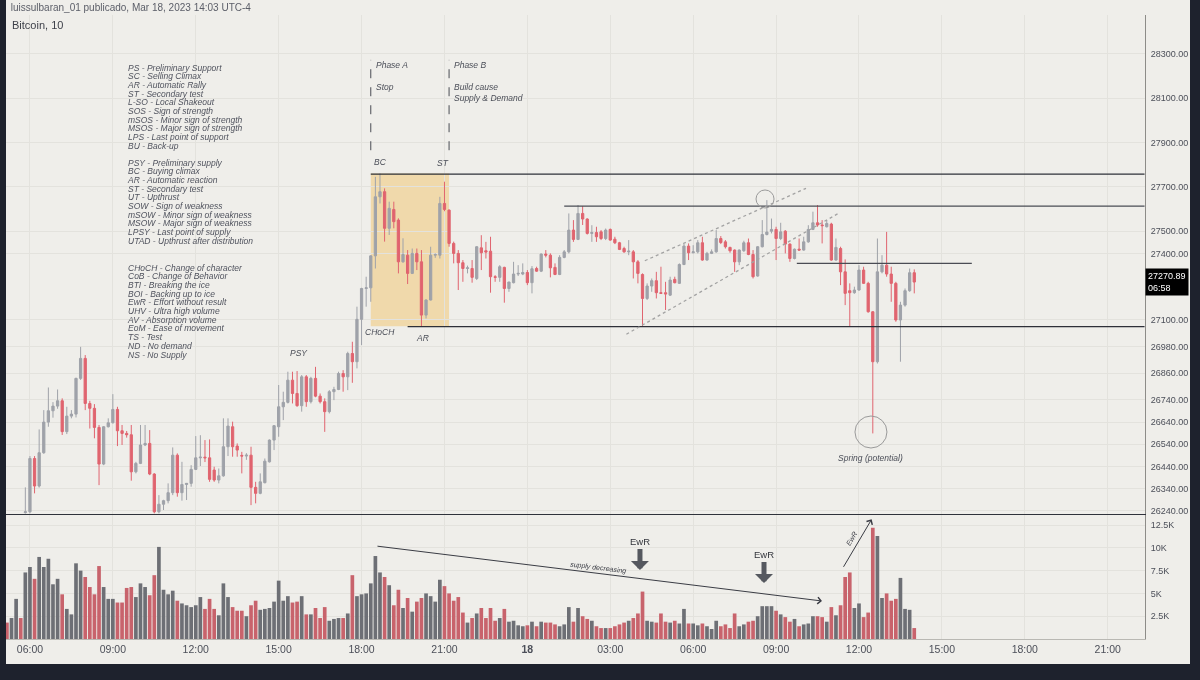  What do you see at coordinates (113, 648) in the screenshot?
I see `x-tick-label: 09:00` at bounding box center [113, 648].